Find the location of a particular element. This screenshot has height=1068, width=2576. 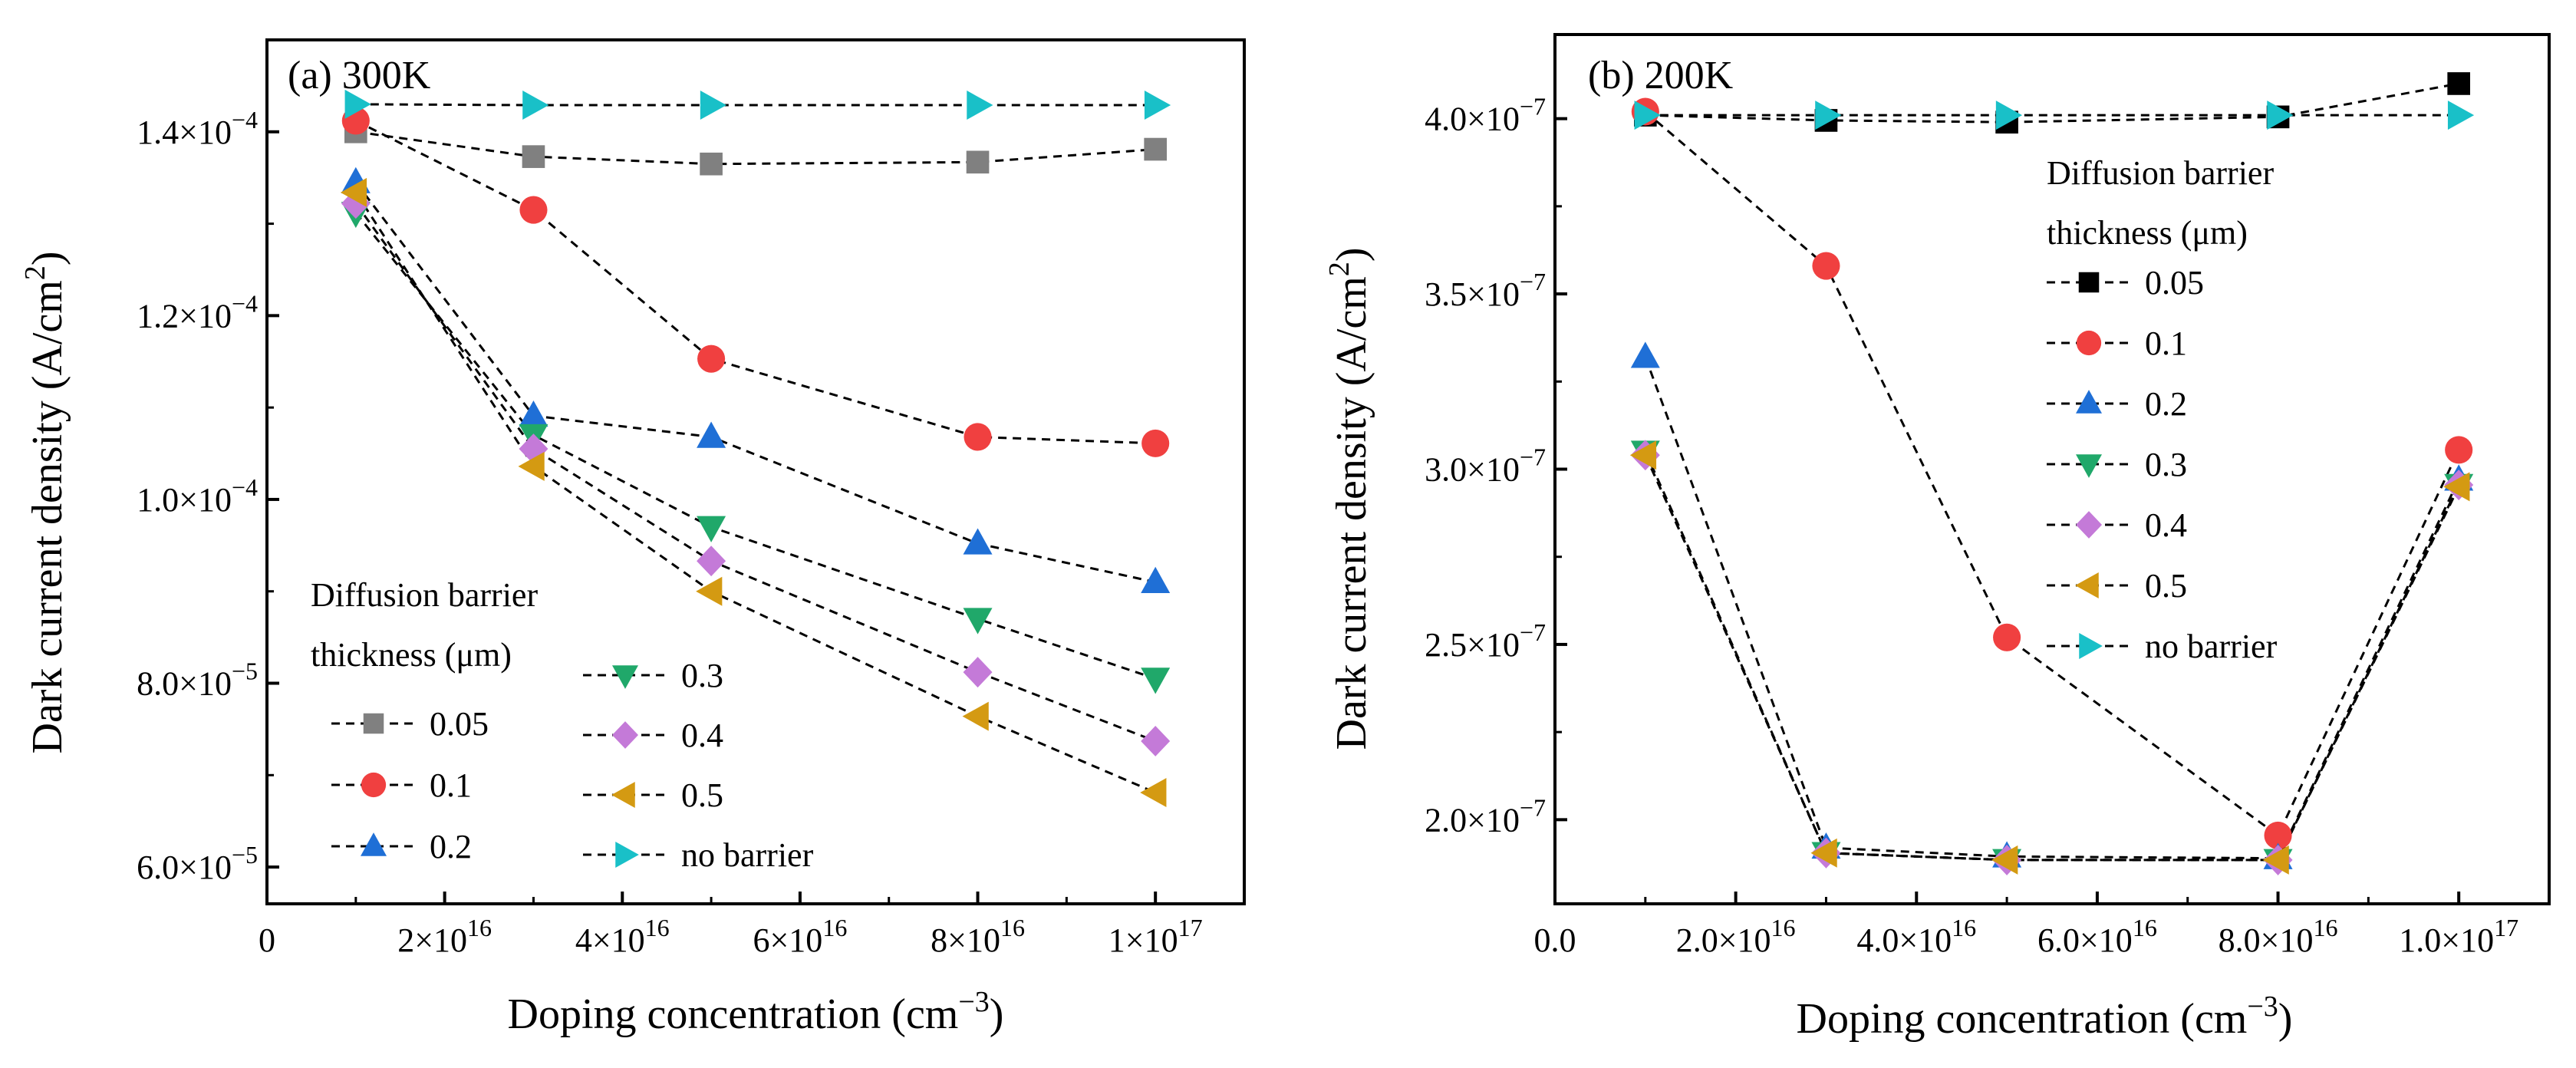

panel-b-legend-items: 0.05 0.1 0.2 0.3 0.4 0.5 no barrier is located at coordinates (2162, 465).